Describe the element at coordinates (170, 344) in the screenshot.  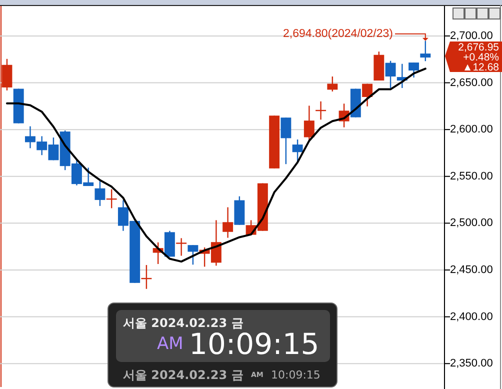
I see `annotation: AM` at that location.